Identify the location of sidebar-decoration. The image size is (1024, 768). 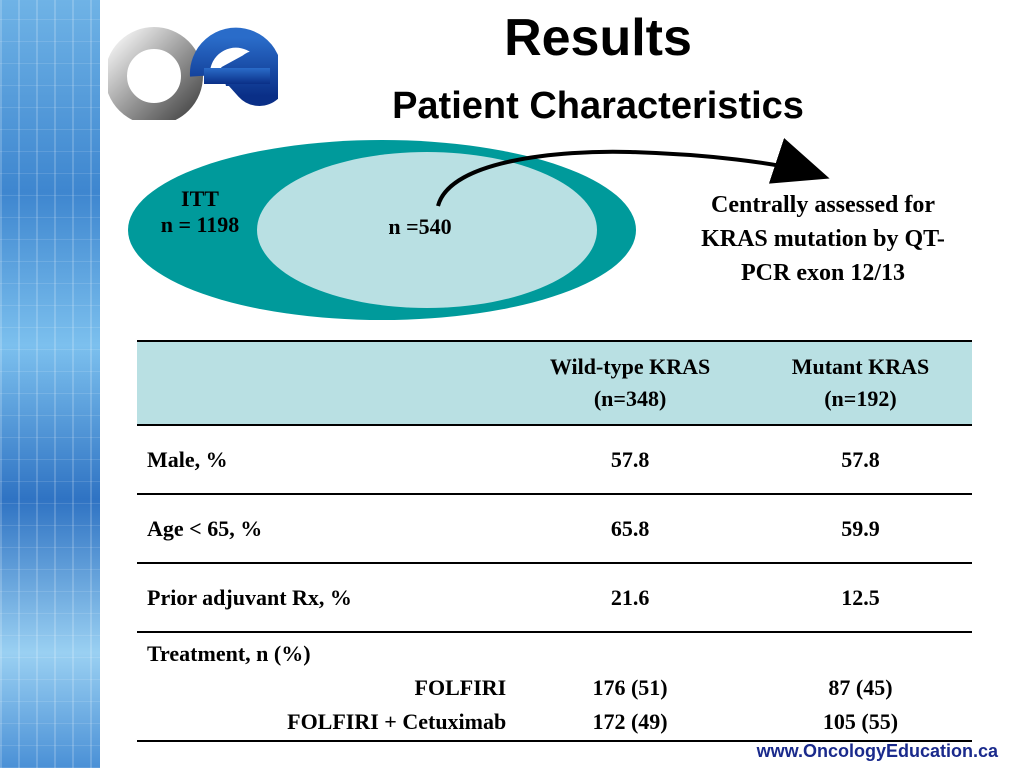
(50, 384).